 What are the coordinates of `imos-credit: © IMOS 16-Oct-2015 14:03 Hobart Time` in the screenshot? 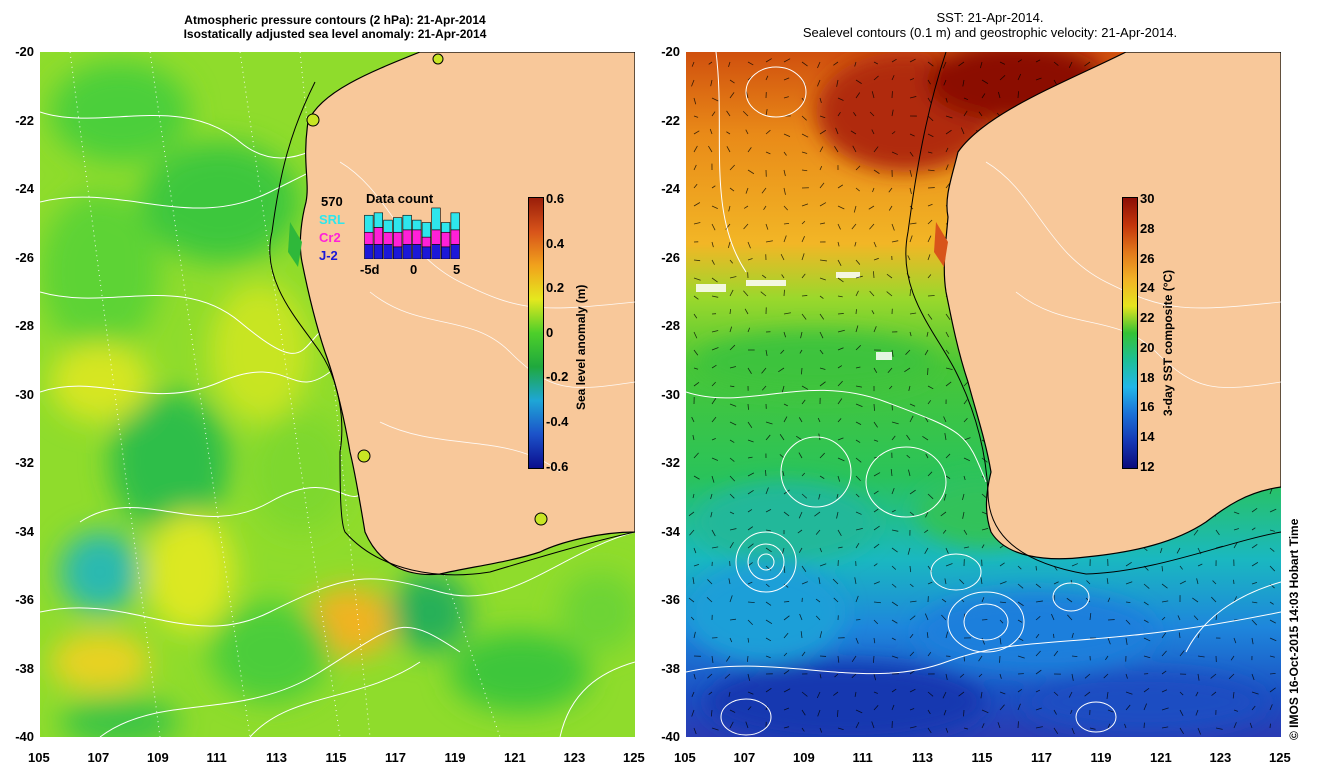 It's located at (1294, 629).